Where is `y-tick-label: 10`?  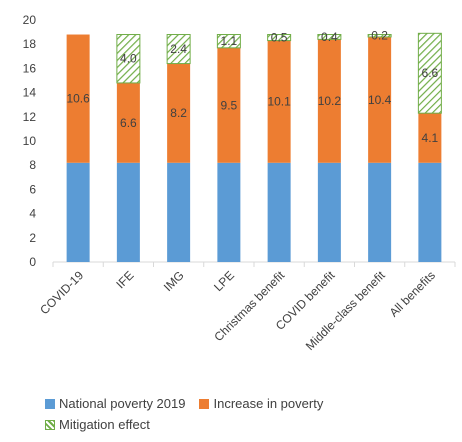
y-tick-label: 10 is located at coordinates (30, 141).